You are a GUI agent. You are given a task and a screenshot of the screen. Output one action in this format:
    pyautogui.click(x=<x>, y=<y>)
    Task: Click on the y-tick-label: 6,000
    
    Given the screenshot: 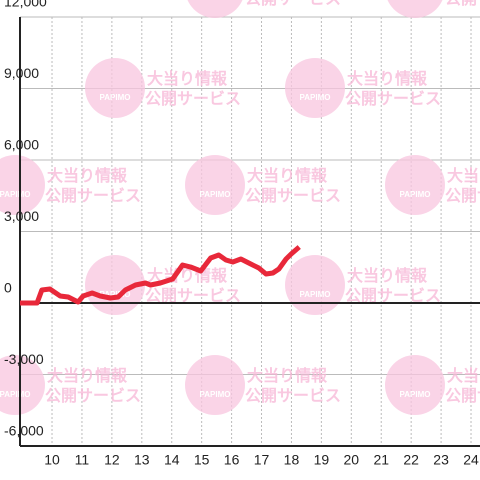 What is the action you would take?
    pyautogui.click(x=21, y=145)
    